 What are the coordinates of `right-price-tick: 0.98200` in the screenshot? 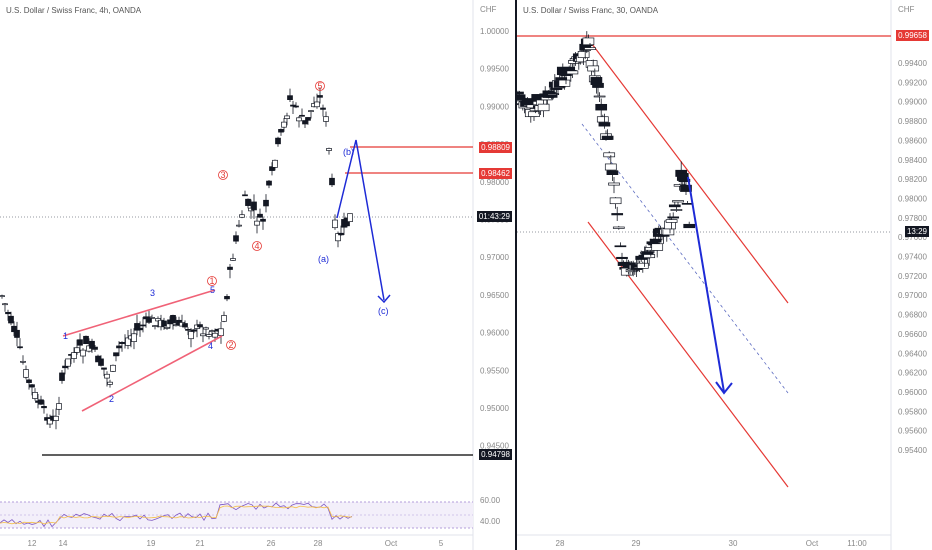 It's located at (912, 179).